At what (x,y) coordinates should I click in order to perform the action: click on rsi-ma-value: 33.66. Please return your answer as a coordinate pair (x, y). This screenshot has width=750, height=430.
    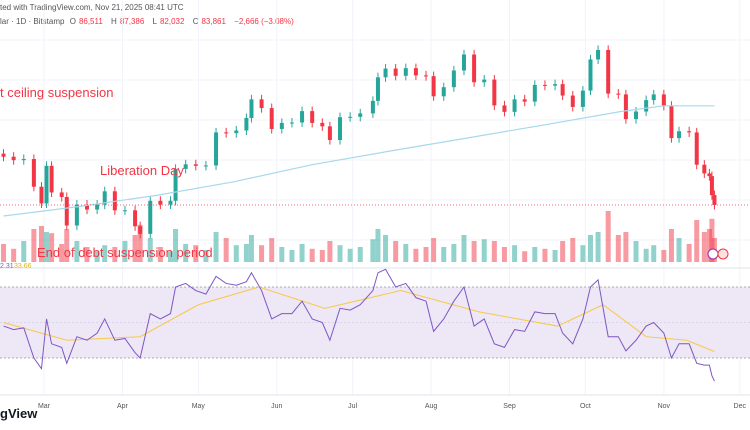
    Looking at the image, I should click on (23, 266).